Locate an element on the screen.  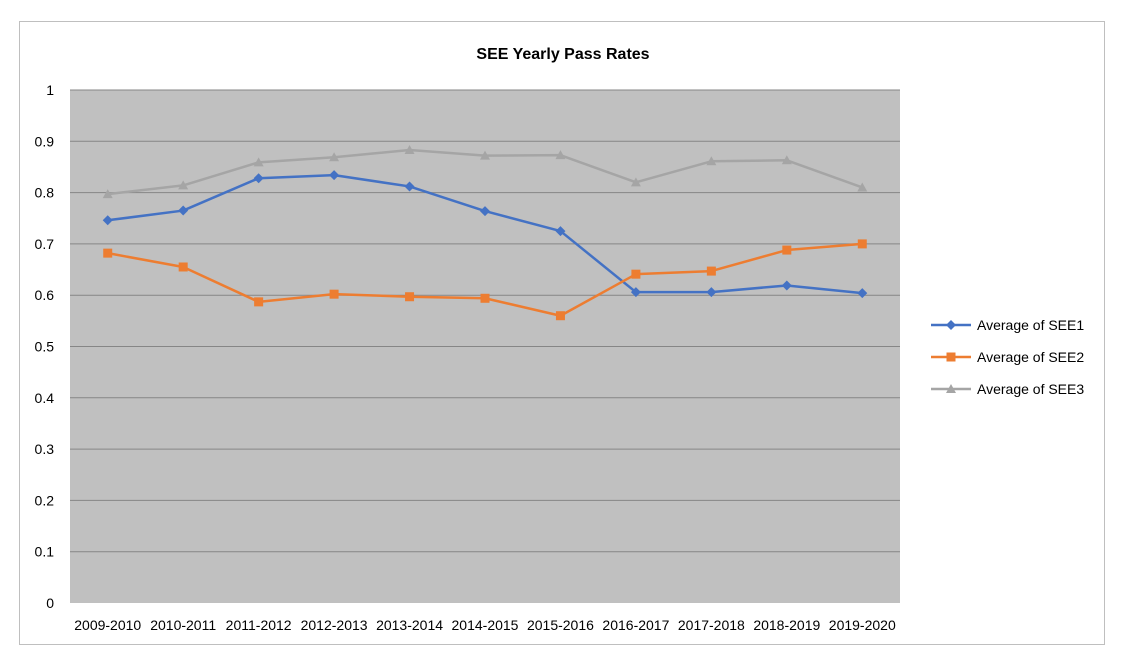
y-tick-label: 0.4 is located at coordinates (45, 398).